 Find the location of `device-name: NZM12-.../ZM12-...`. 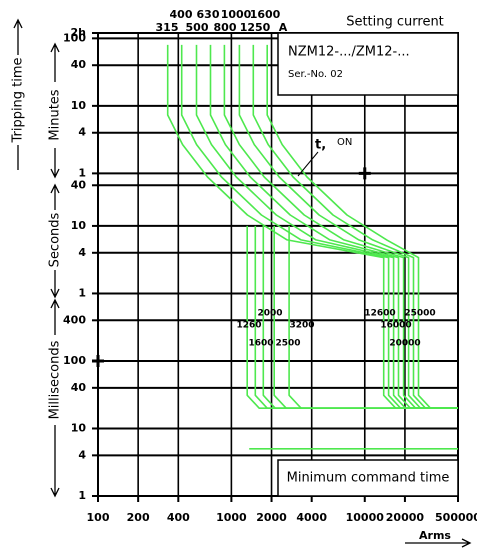

device-name: NZM12-.../ZM12-... is located at coordinates (349, 52).